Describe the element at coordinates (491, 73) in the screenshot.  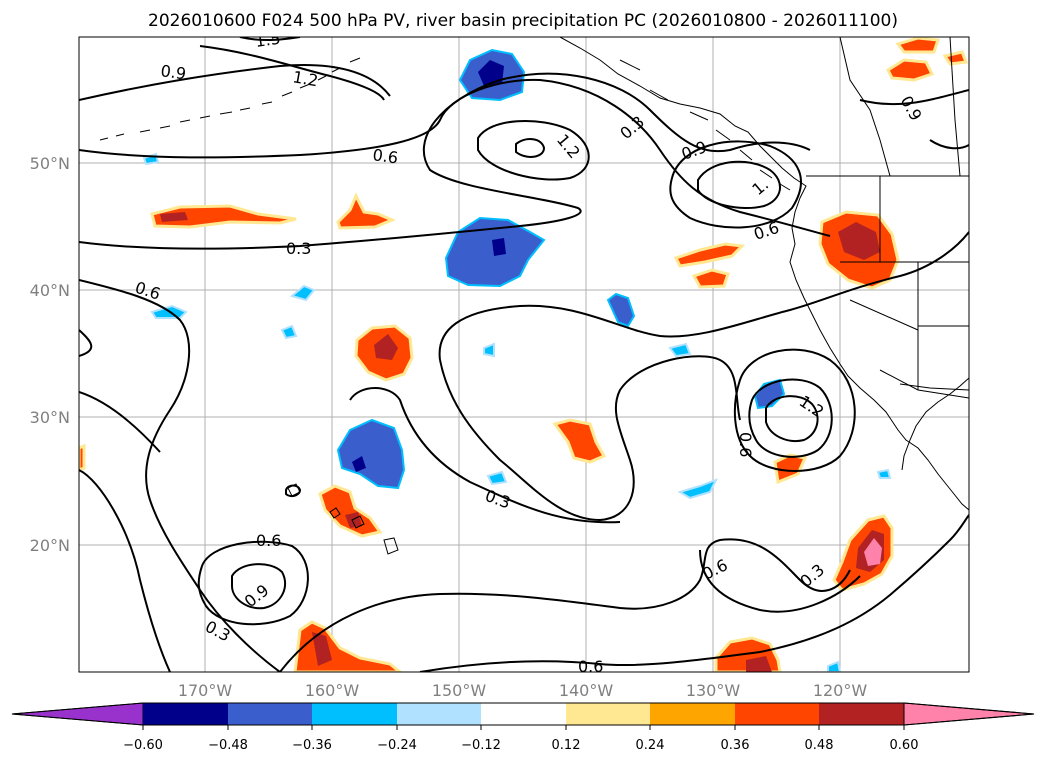
I see `precip-patch-neg-1-core` at that location.